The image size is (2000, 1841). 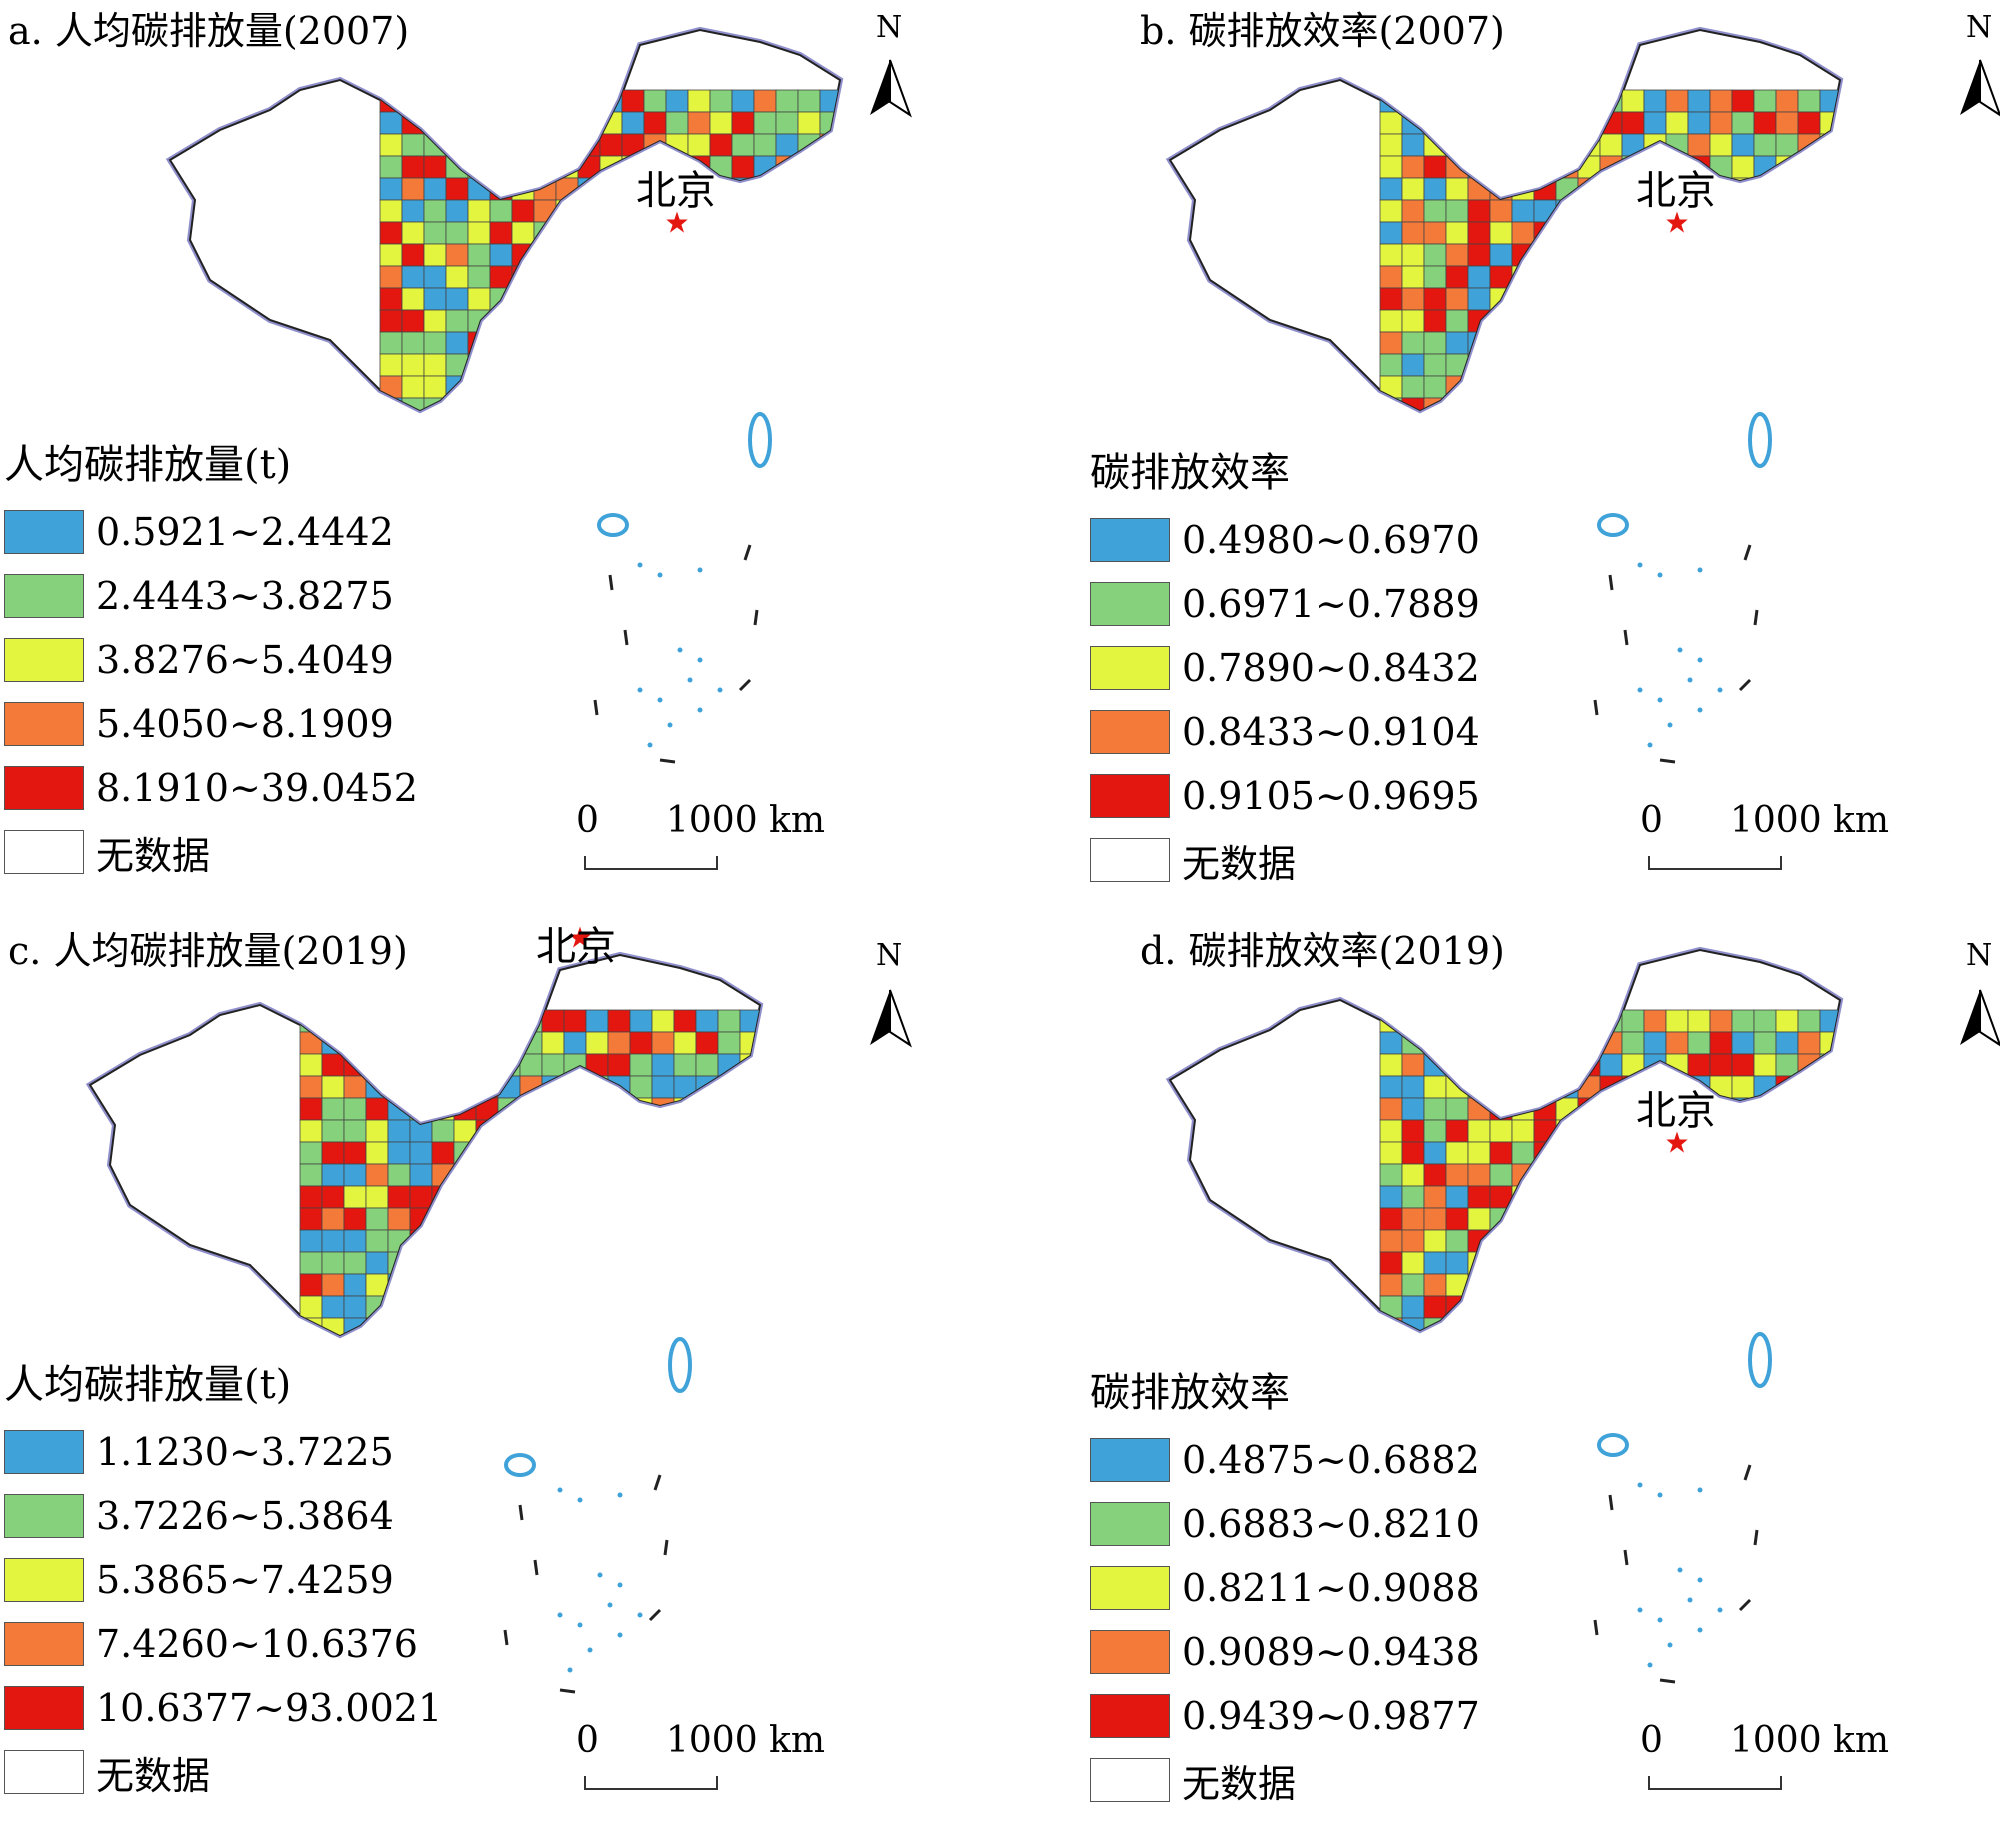 What do you see at coordinates (1684, 580) in the screenshot?
I see `south-china-sea-islands` at bounding box center [1684, 580].